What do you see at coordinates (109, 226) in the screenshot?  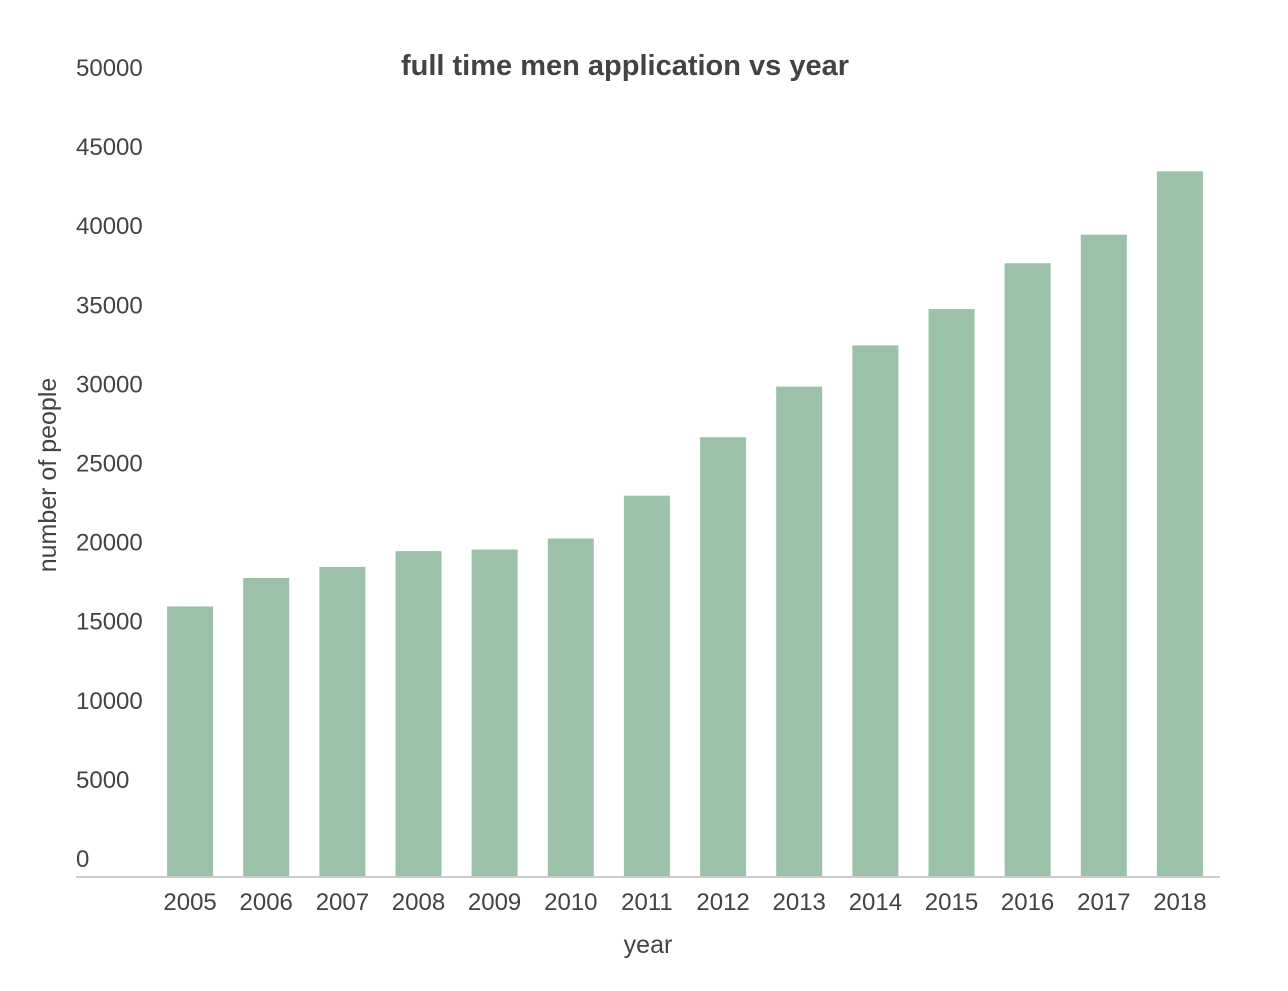 I see `y-tick-label: 40000` at bounding box center [109, 226].